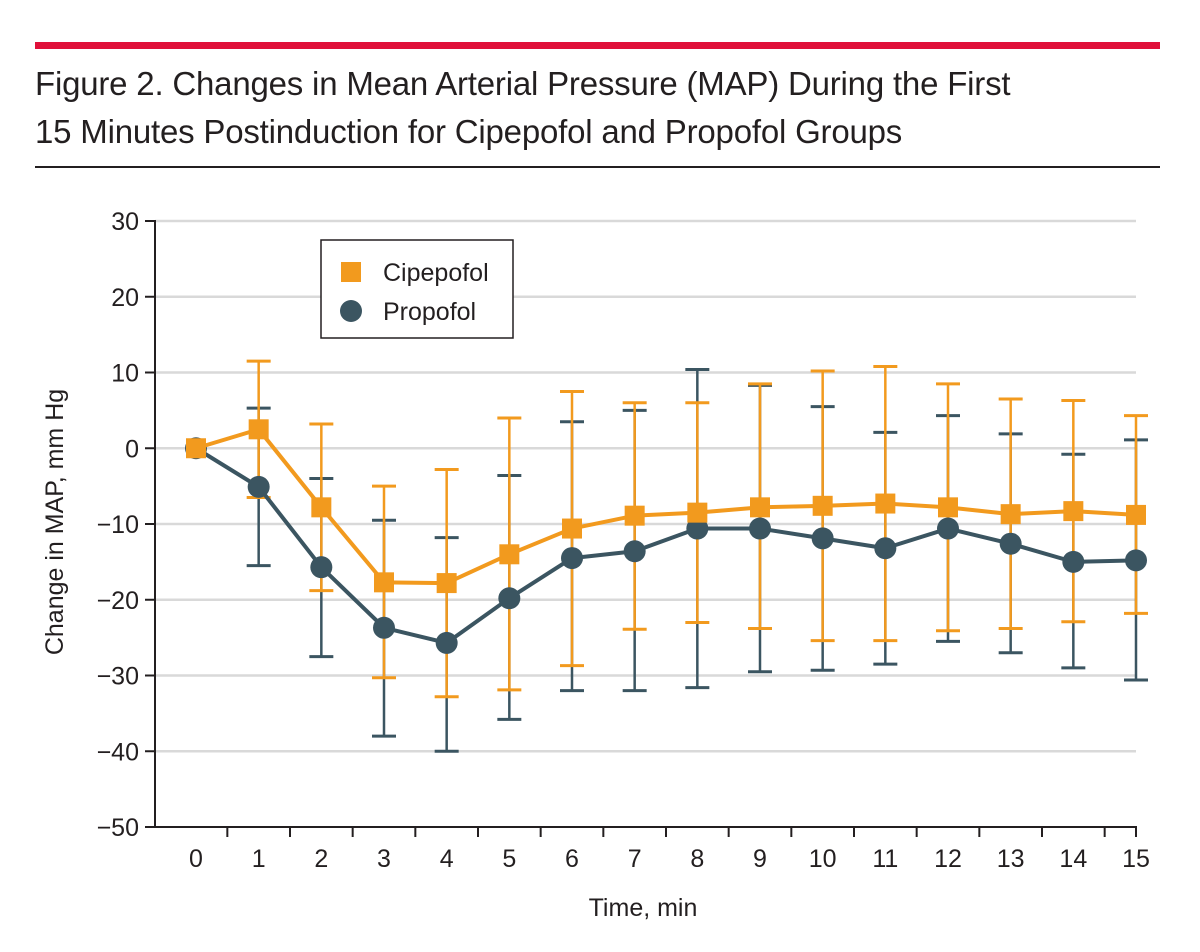 This screenshot has height=952, width=1200. I want to click on x-tick-label-9: 9, so click(760, 859).